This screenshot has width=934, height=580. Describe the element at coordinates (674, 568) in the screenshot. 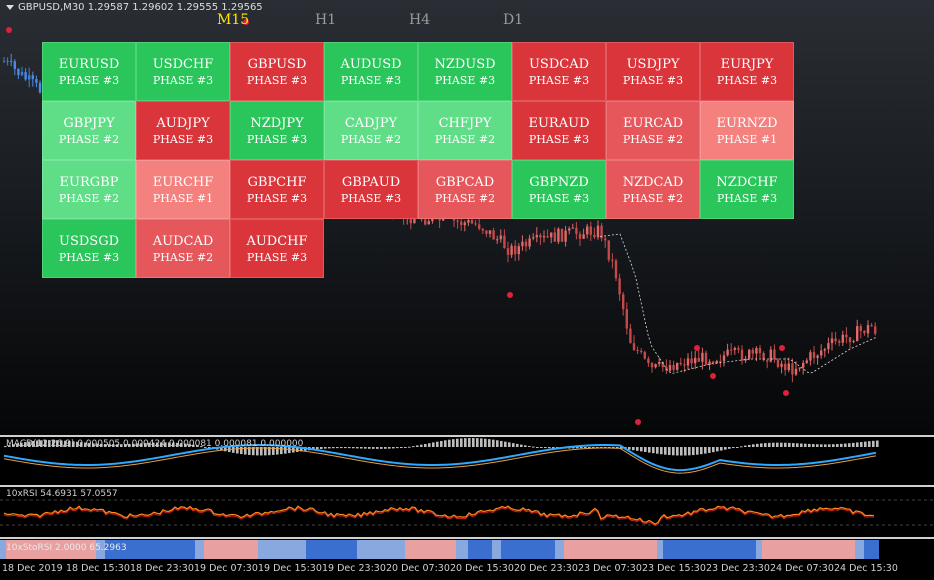

I see `time-label: 23 Dec 15:30` at that location.